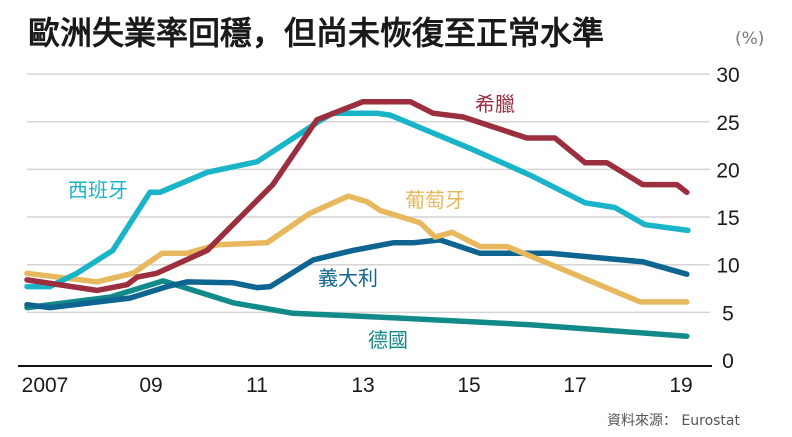  What do you see at coordinates (680, 385) in the screenshot?
I see `x-tick-label: 19` at bounding box center [680, 385].